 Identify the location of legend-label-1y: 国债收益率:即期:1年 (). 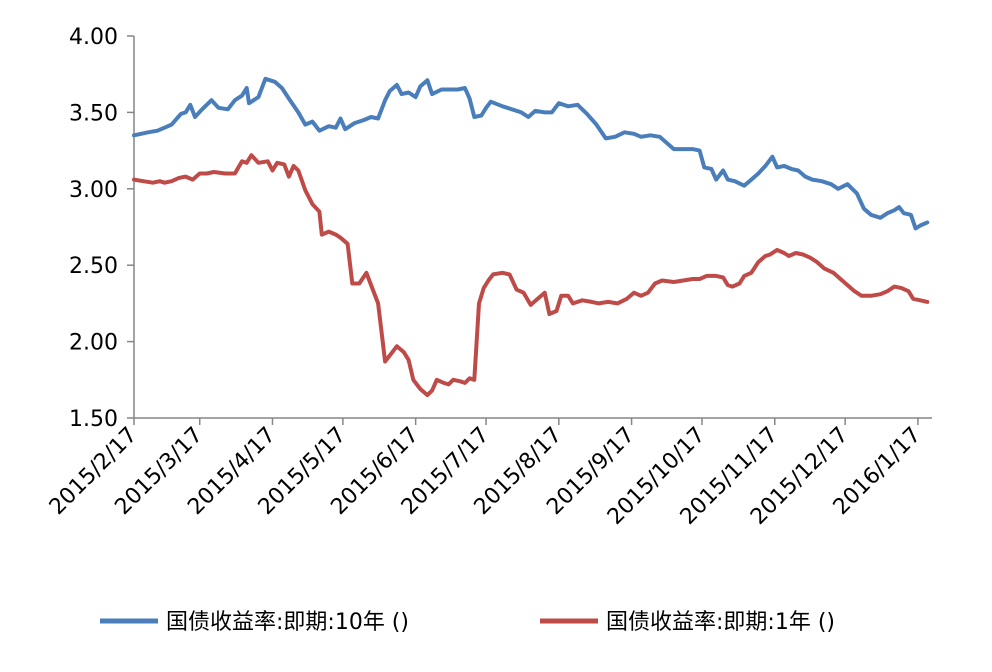
(720, 622).